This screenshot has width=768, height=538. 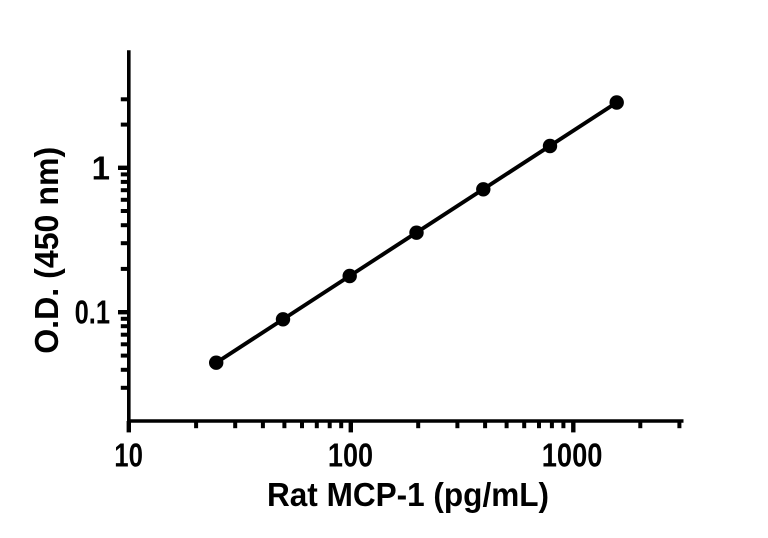 What do you see at coordinates (350, 455) in the screenshot?
I see `svg-text: 100` at bounding box center [350, 455].